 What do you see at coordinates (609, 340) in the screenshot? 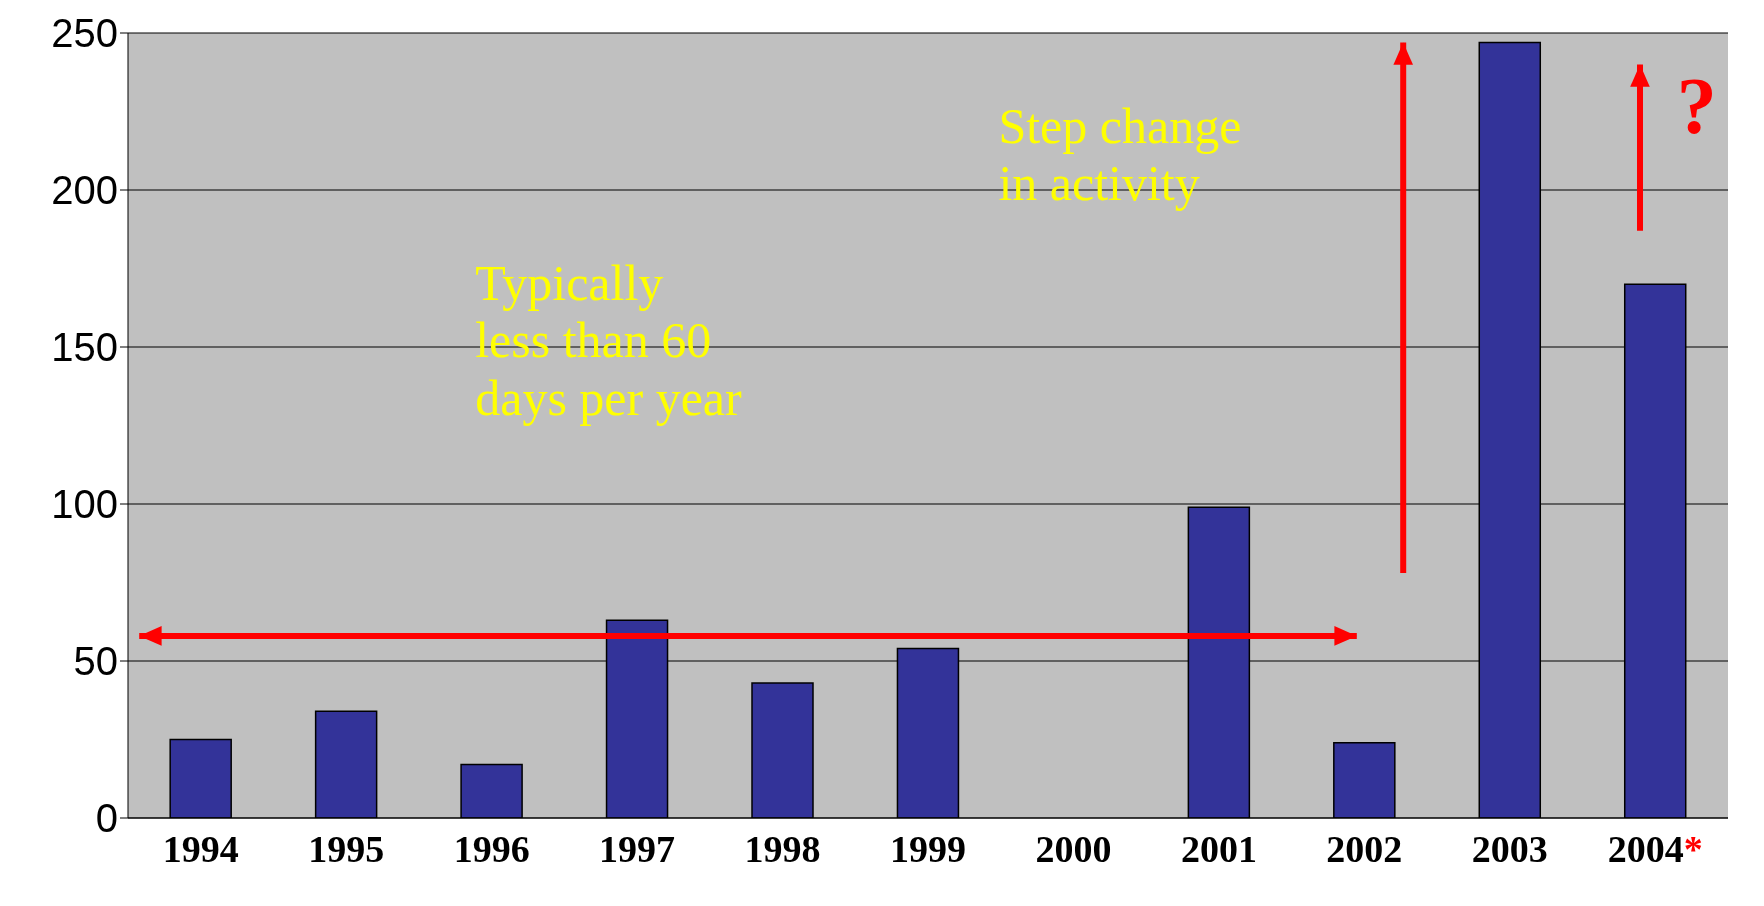
I see `annotation: Typically less than 60 days per year` at bounding box center [609, 340].